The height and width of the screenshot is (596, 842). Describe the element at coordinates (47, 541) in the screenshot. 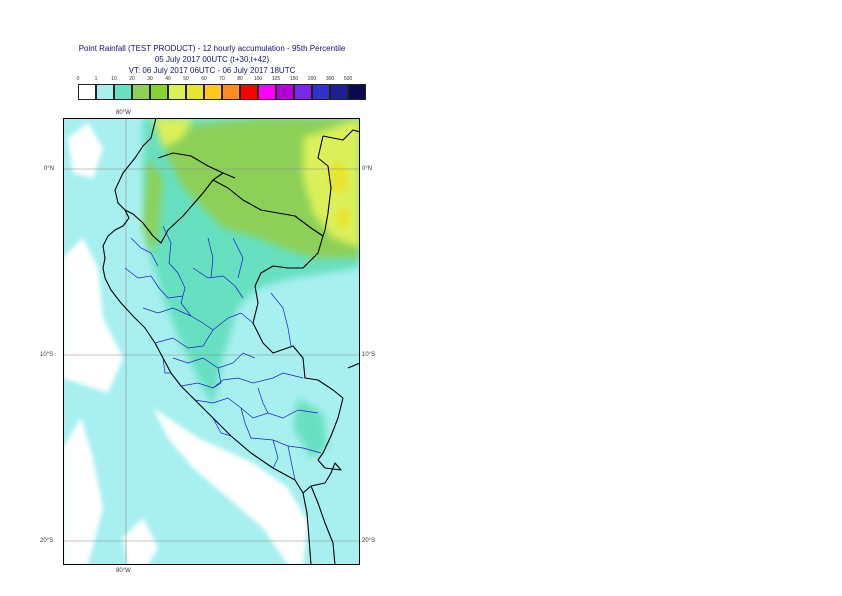

I see `lat-label-left: 20°S` at that location.